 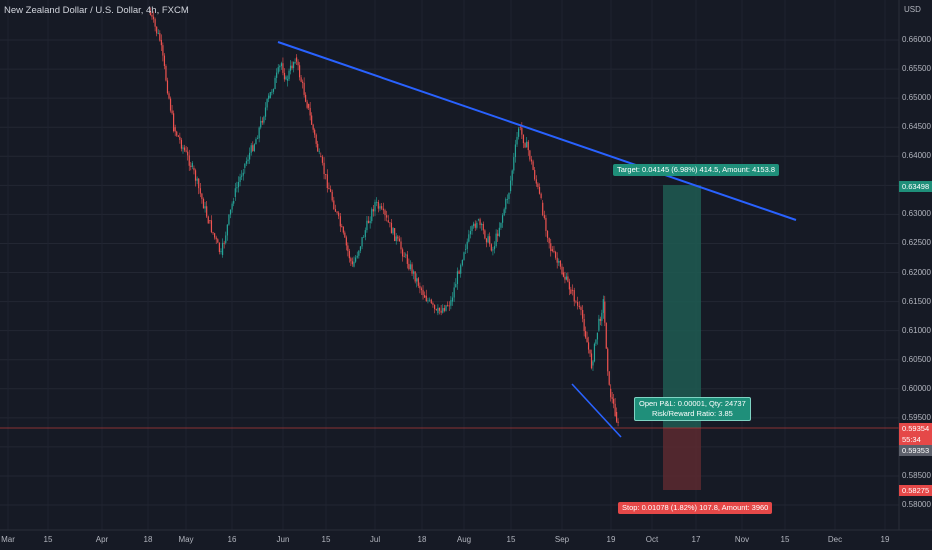 What do you see at coordinates (464, 539) in the screenshot?
I see `time-tick-label: Aug` at bounding box center [464, 539].